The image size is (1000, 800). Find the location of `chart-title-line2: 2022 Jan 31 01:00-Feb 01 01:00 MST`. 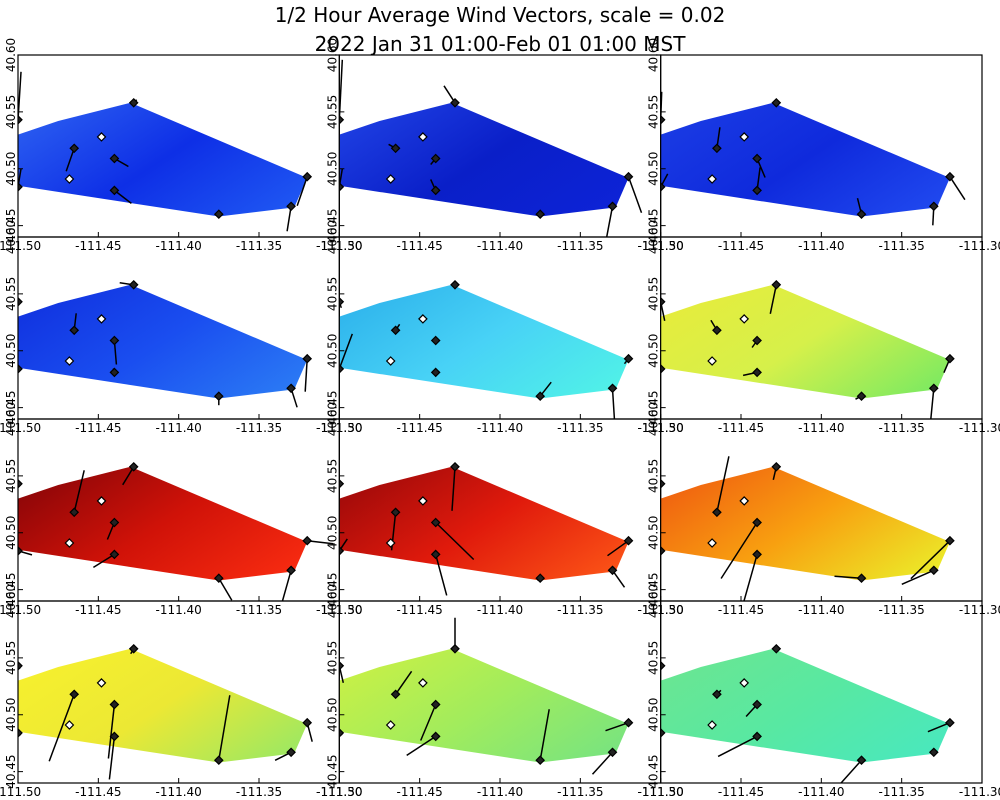

chart-title-line2: 2022 Jan 31 01:00-Feb 01 01:00 MST is located at coordinates (501, 44).